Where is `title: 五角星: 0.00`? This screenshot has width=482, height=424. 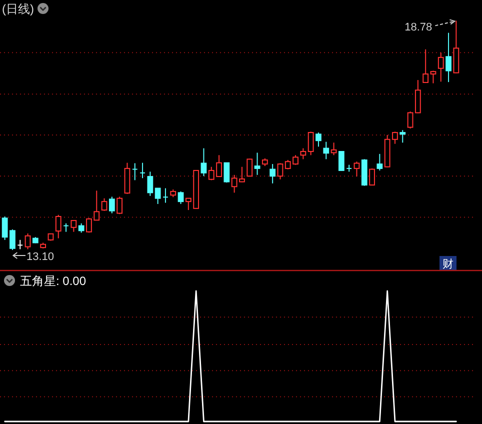
title: 五角星: 0.00 is located at coordinates (53, 281).